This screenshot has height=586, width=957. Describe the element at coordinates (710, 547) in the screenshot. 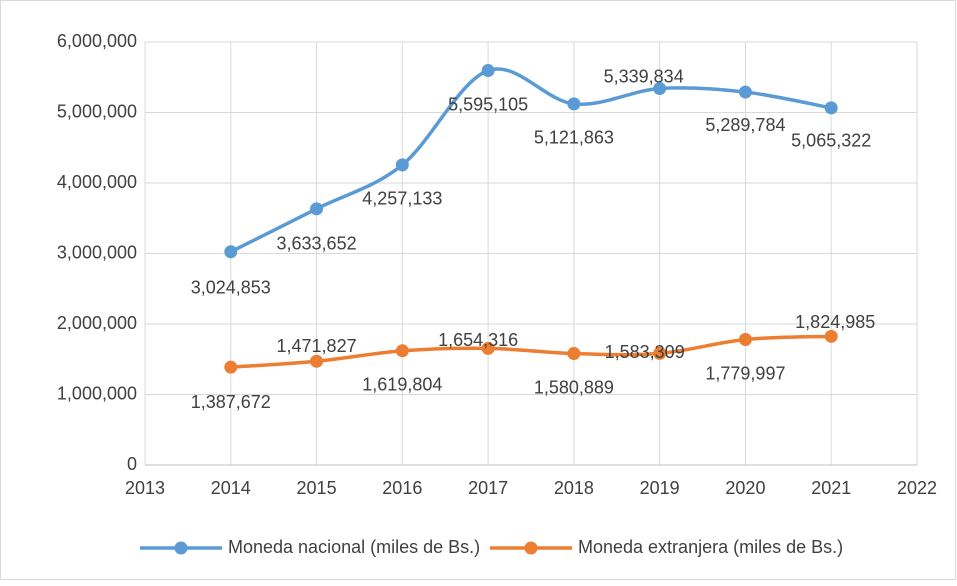

I see `legend-label: Moneda extranjera (miles de Bs.)` at that location.